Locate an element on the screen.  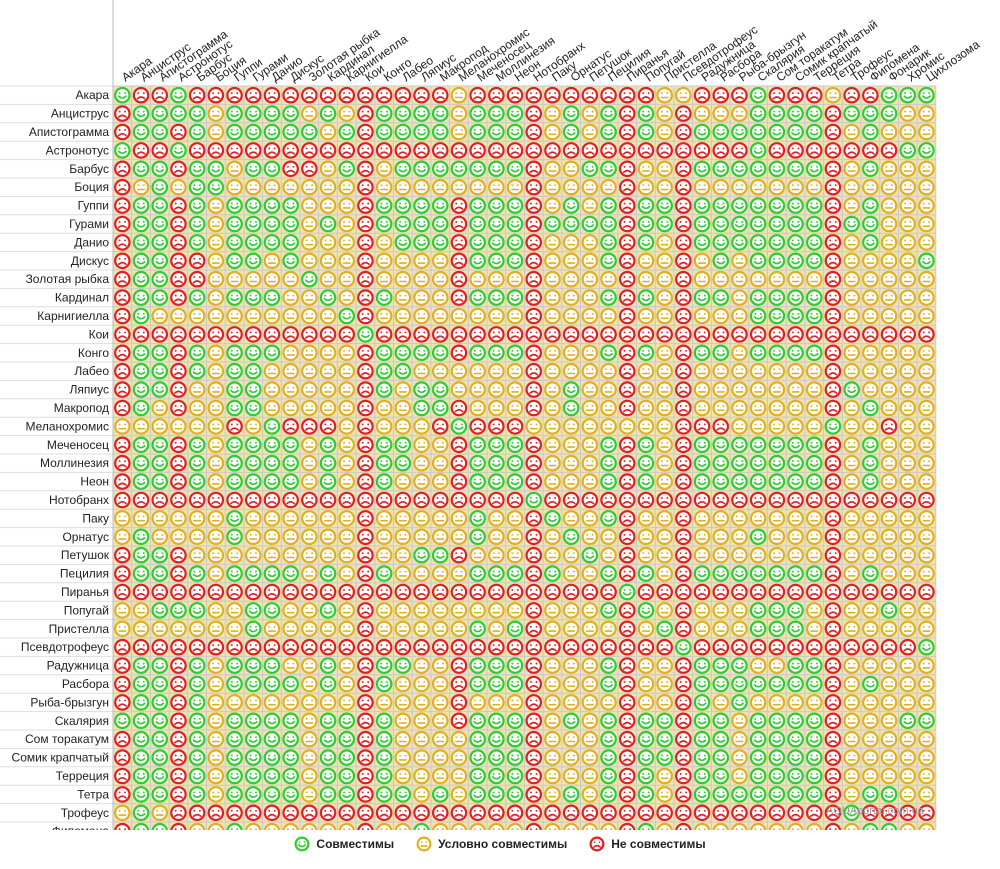
row-label: Пецилия is located at coordinates (84, 574).